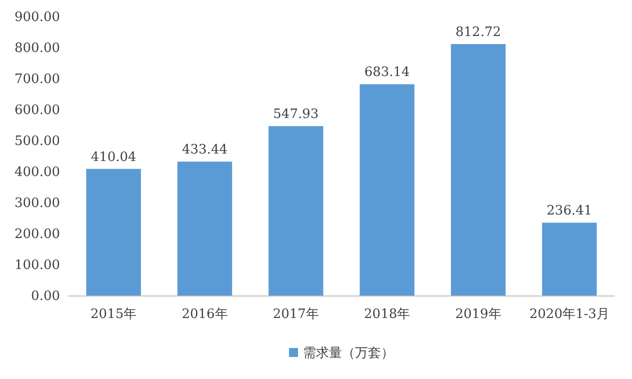 The height and width of the screenshot is (379, 632). Describe the element at coordinates (387, 314) in the screenshot. I see `x-tick-label: 2018年` at that location.